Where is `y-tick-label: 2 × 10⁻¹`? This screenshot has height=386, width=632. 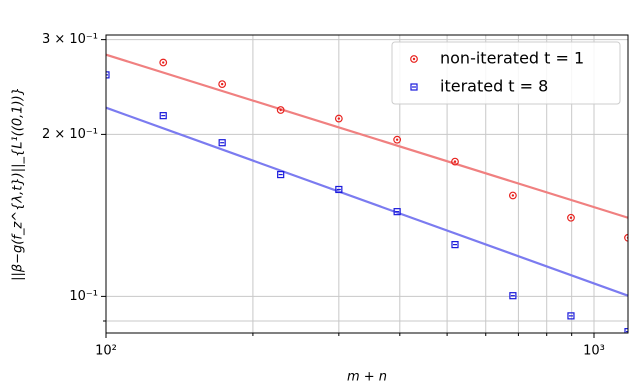
y-tick-label: 2 × 10⁻¹ is located at coordinates (70, 134).